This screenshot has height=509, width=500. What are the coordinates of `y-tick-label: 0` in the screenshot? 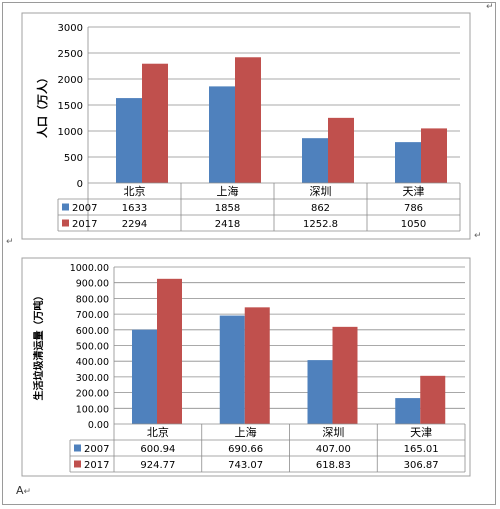 It's located at (80, 184).